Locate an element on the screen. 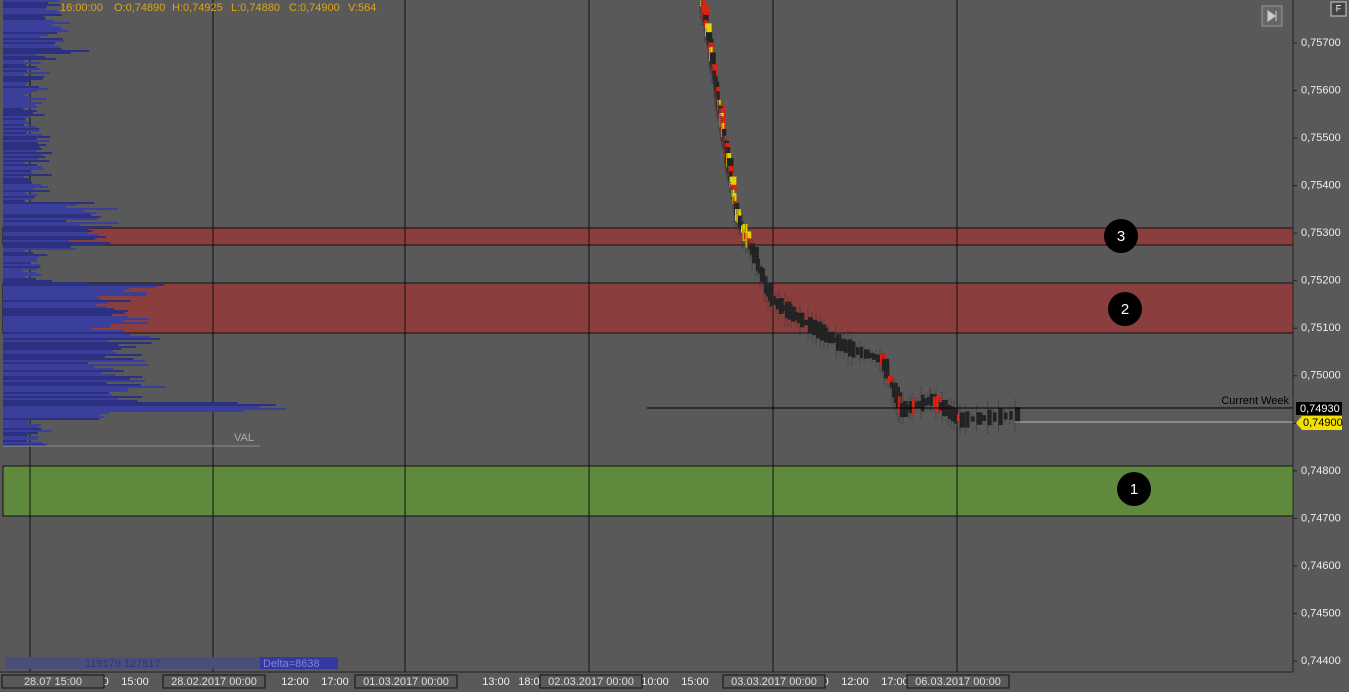  current-week-tag is located at coordinates (1319, 408).